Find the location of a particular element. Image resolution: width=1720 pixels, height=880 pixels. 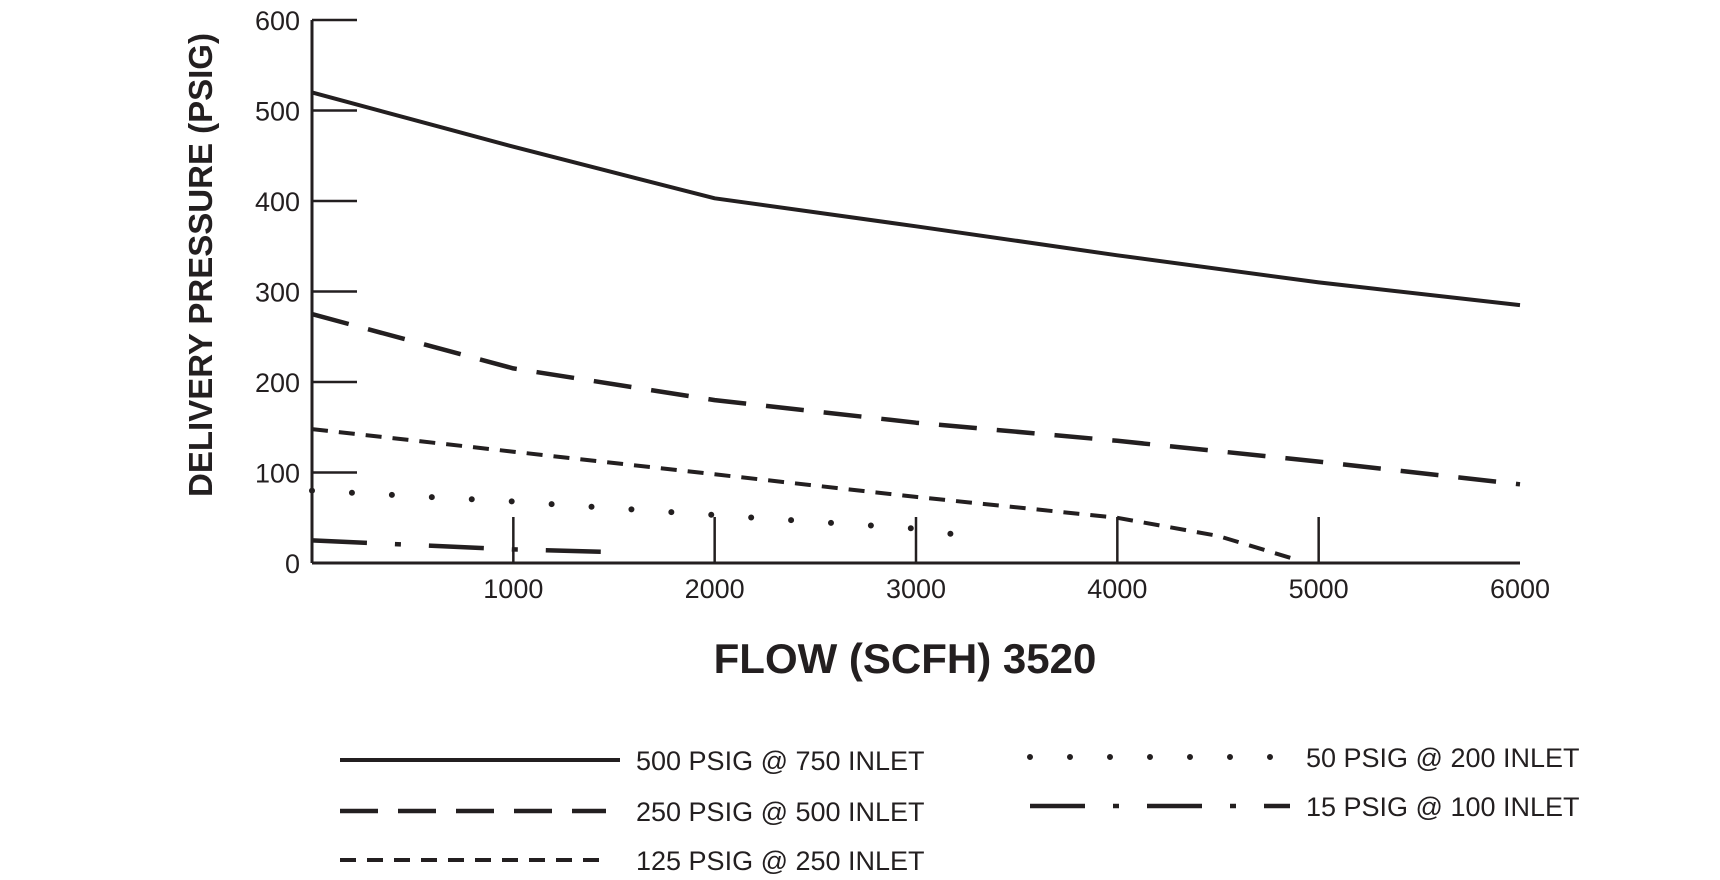

y-tick-label: 0 is located at coordinates (292, 564).